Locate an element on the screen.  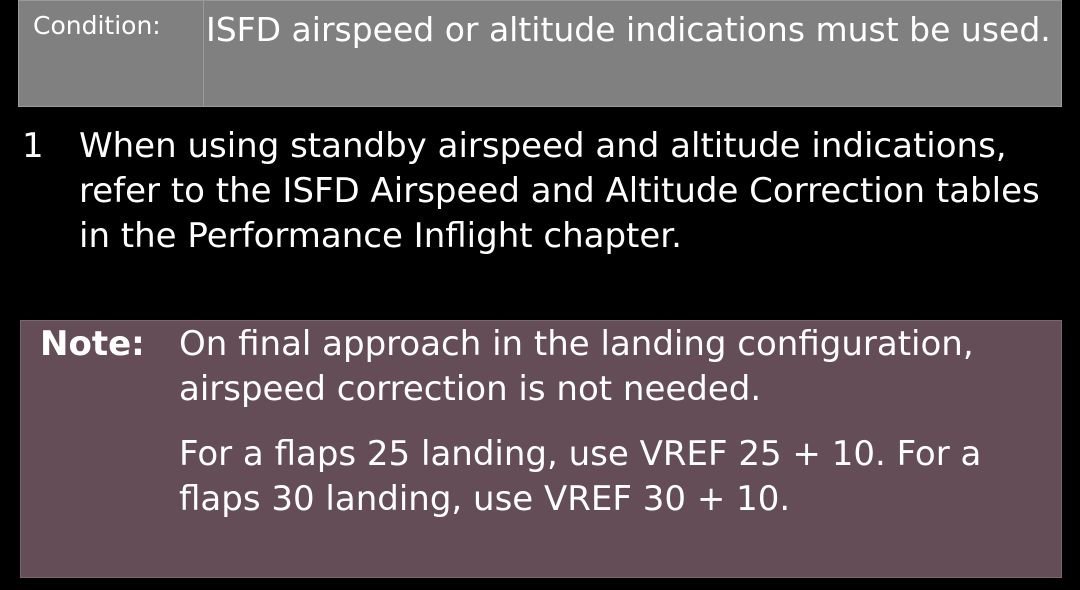
step-number: 1 is located at coordinates (33, 146).